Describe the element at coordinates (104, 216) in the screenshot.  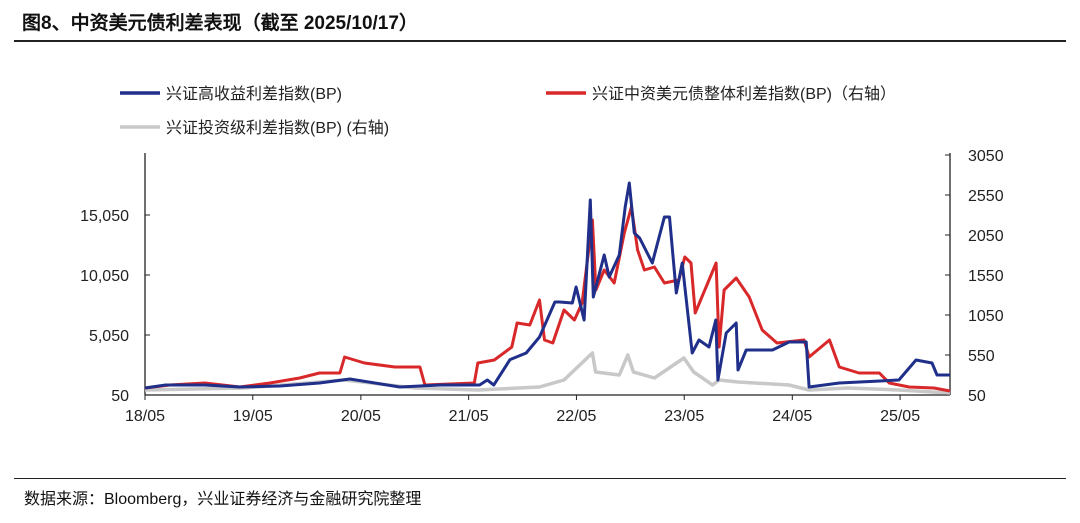
I see `left-y-tick-label: 15,050` at that location.